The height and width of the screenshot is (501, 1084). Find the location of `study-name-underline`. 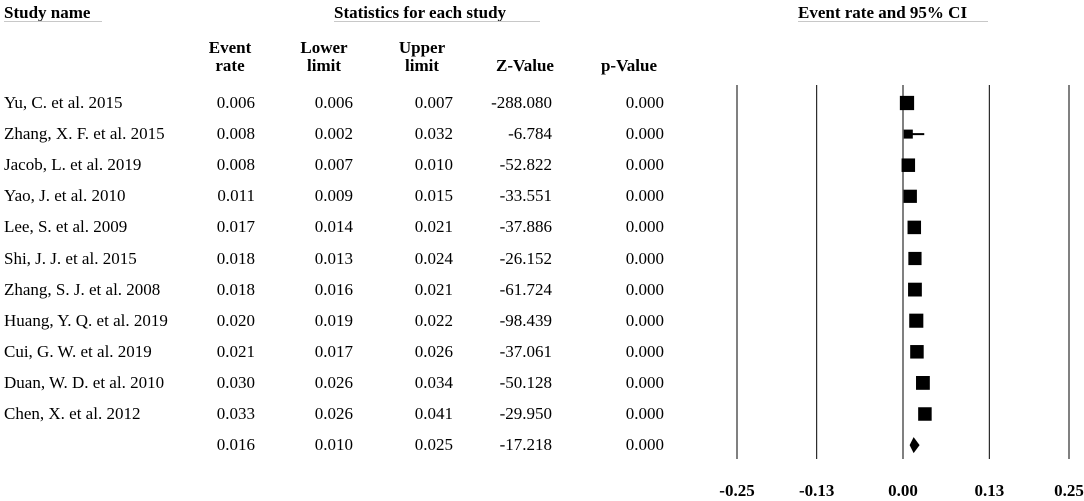

study-name-underline is located at coordinates (53, 21).